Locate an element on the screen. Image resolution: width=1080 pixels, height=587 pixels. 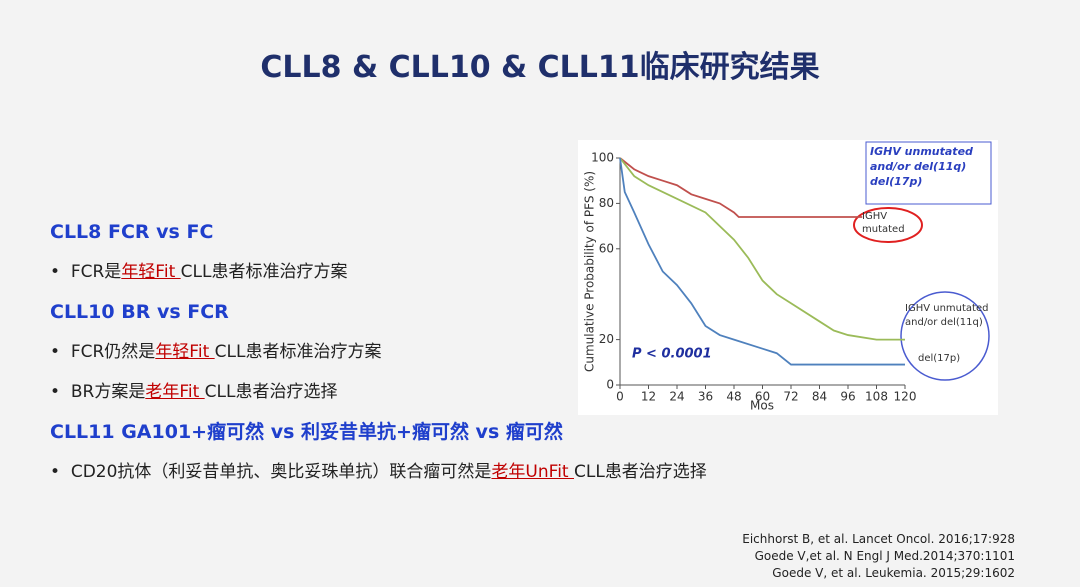
bullet: • FCR仍然是年轻Fit CLL患者标准治疗方案 is located at coordinates (216, 352).